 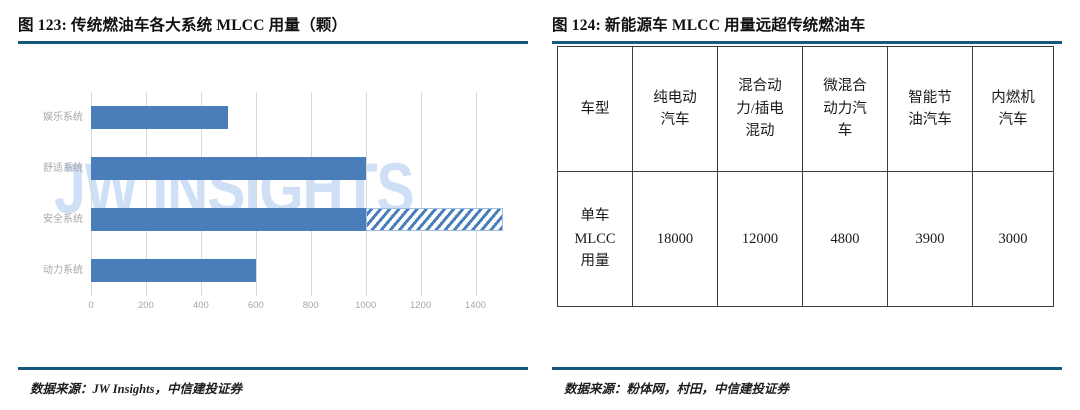 I want to click on table-cell-bev-value: 18000, so click(x=675, y=239).